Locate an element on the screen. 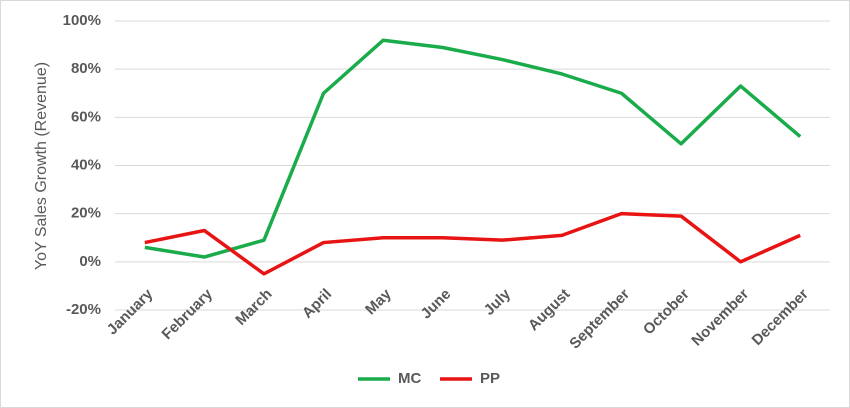  y-tick-label: 80% is located at coordinates (86, 68).